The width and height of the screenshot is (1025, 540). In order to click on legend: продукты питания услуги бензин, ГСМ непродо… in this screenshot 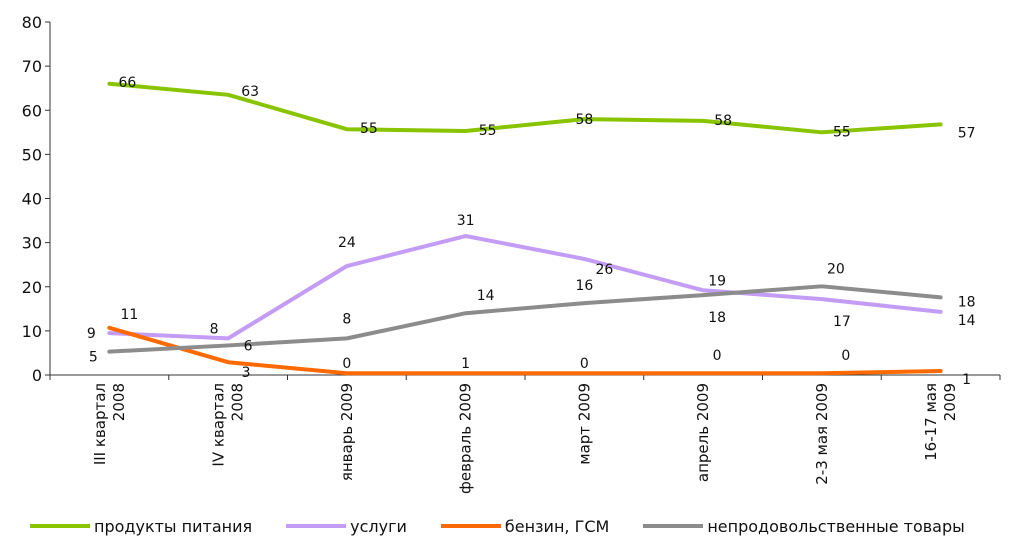, I will do `click(525, 526)`.